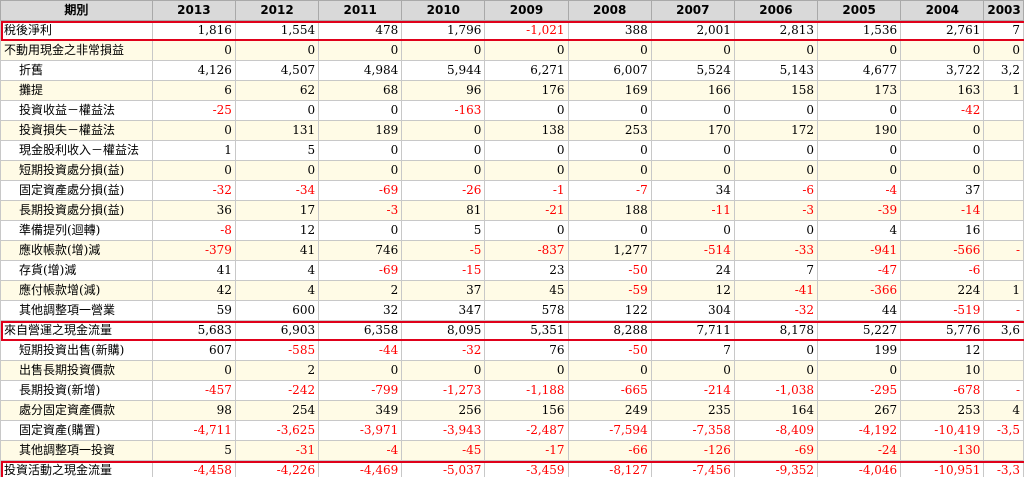 Image resolution: width=1024 pixels, height=477 pixels. What do you see at coordinates (193, 270) in the screenshot?
I see `cell-value: 41` at bounding box center [193, 270].